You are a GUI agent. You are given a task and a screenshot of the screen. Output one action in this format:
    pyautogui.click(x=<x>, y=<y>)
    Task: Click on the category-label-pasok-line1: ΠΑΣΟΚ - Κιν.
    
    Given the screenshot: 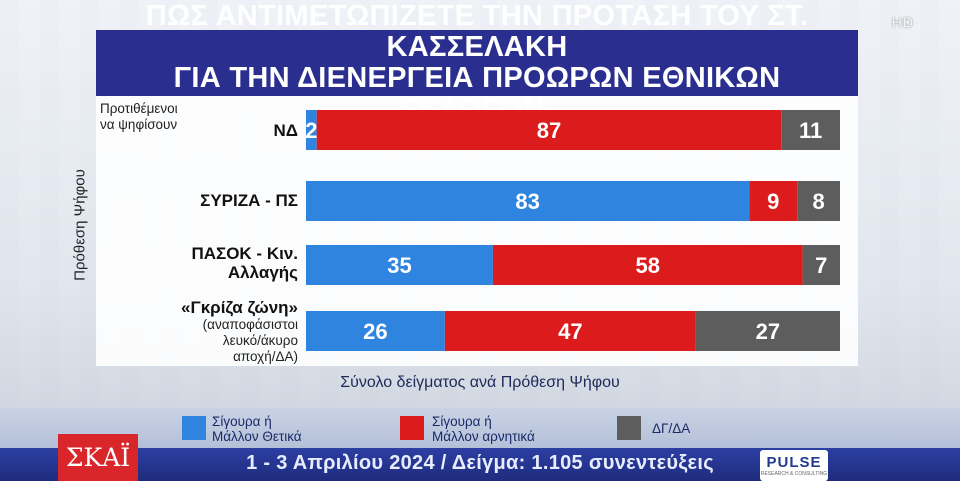 What is the action you would take?
    pyautogui.click(x=244, y=253)
    